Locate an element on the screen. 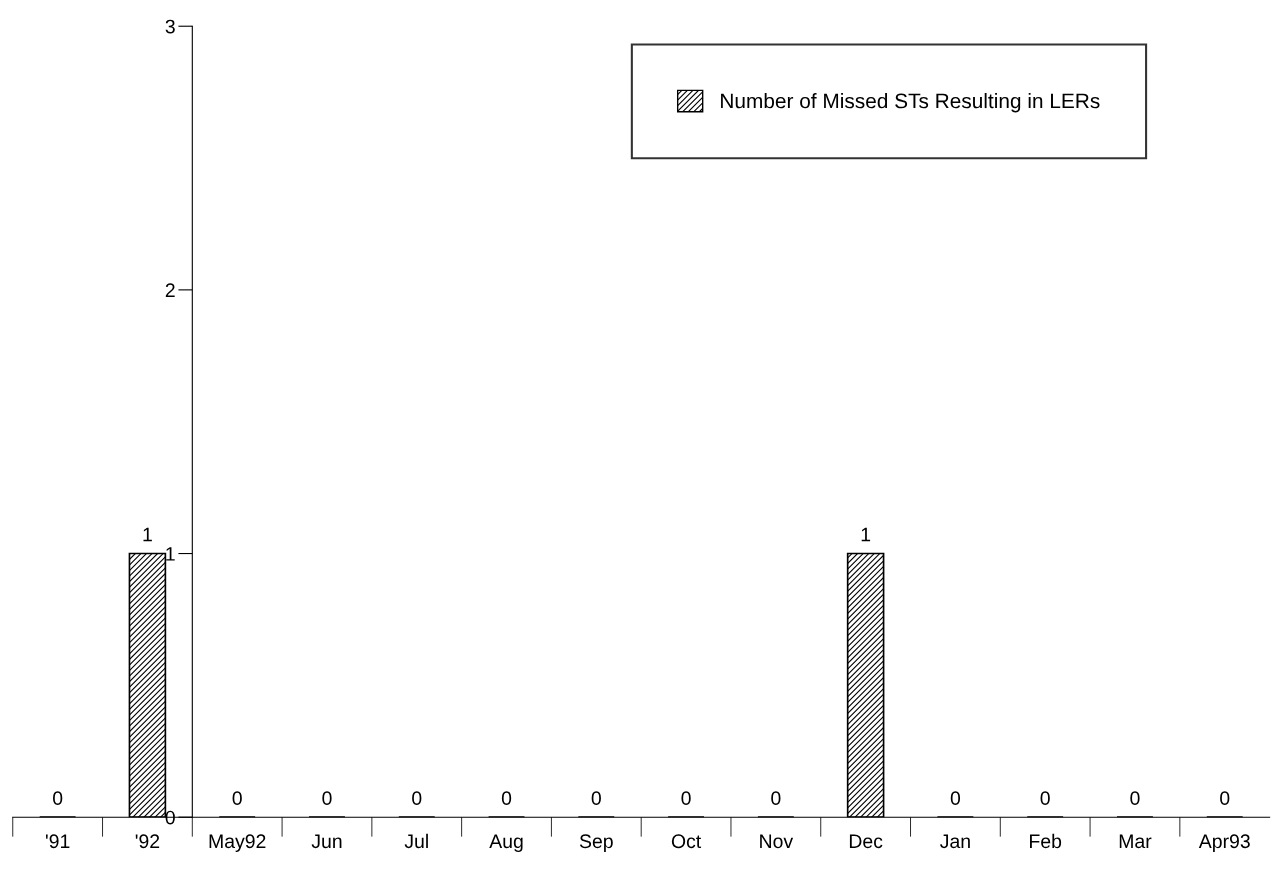 Image resolution: width=1276 pixels, height=874 pixels. y-tick-label: 1 is located at coordinates (170, 554).